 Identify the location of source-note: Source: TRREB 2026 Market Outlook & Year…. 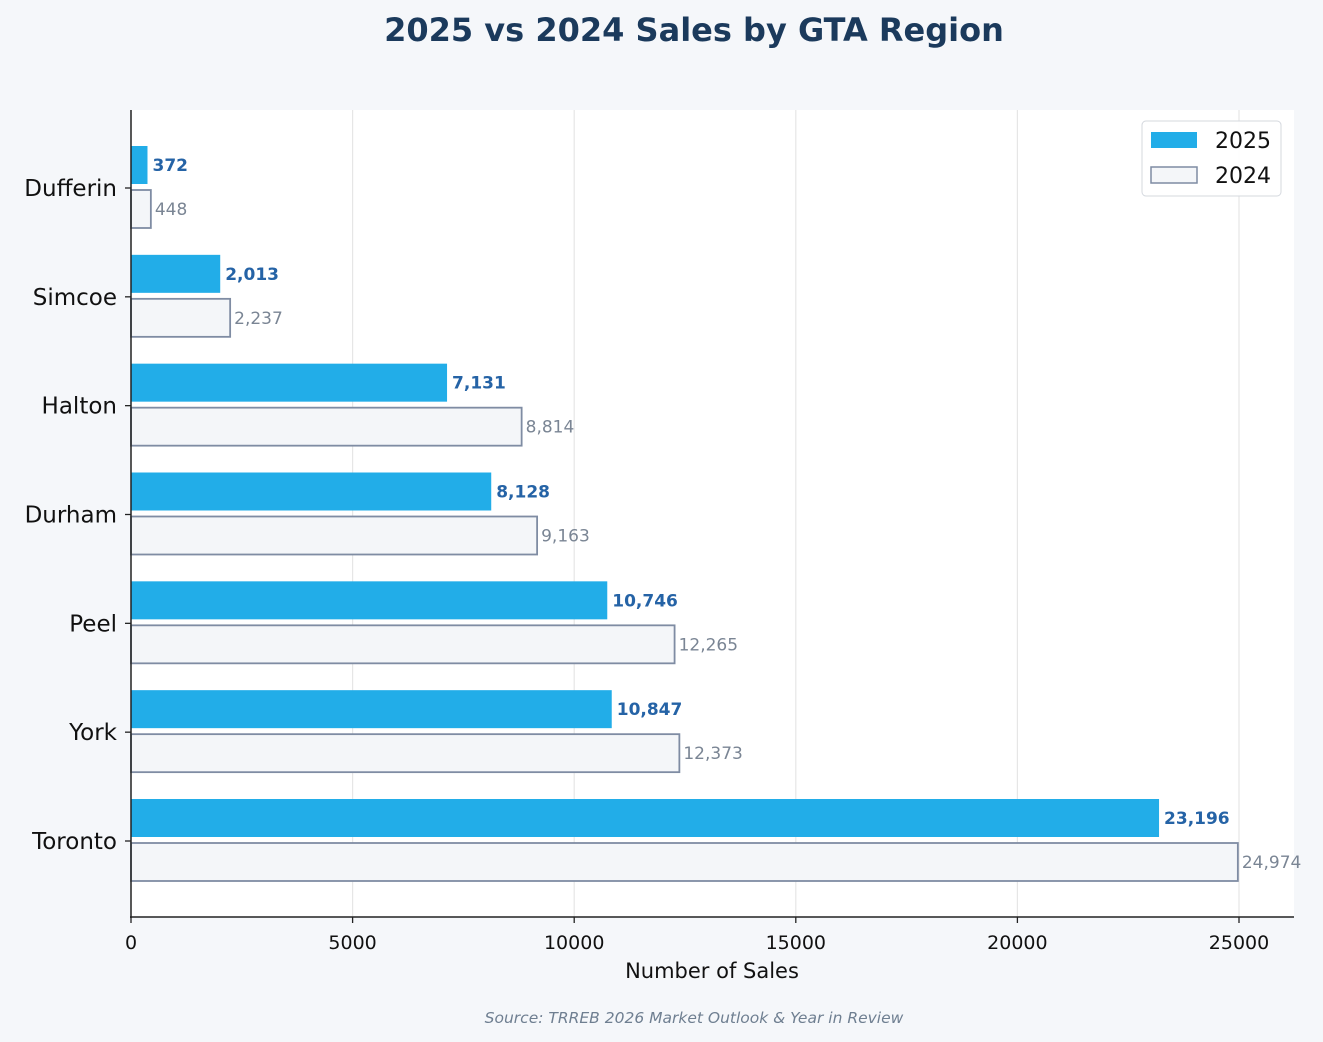
(694, 1018).